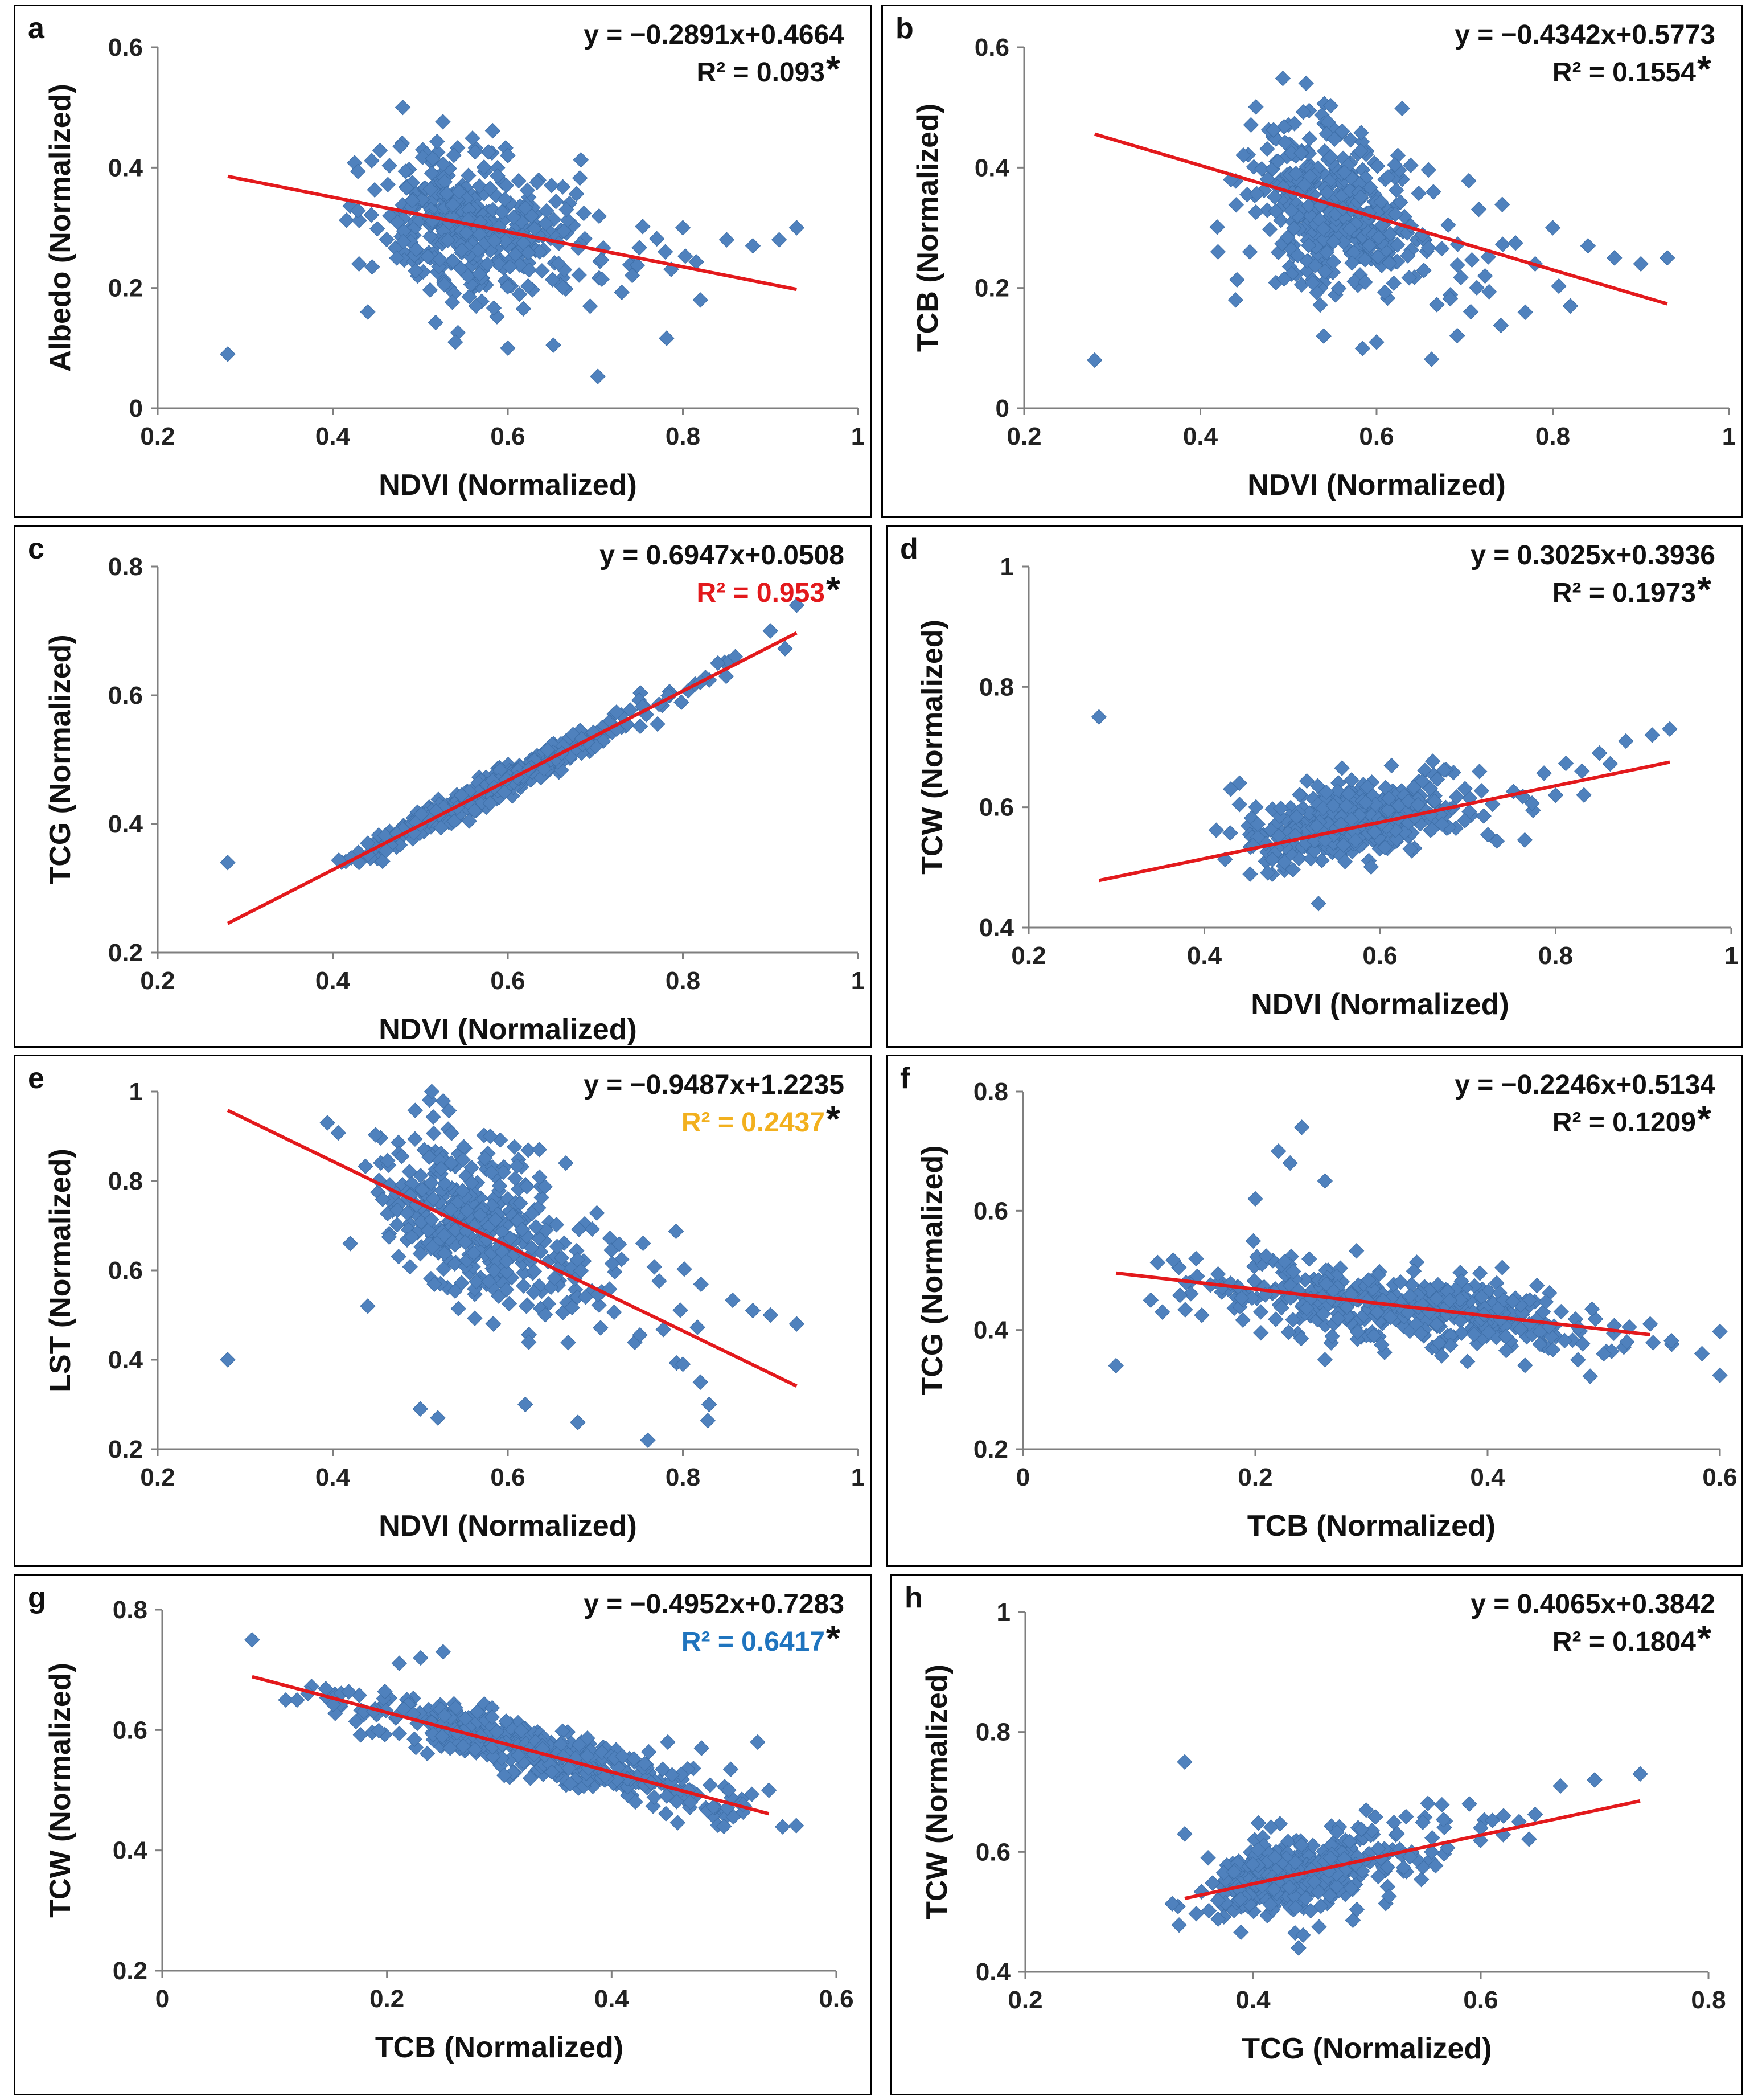 The image size is (1758, 2100). What do you see at coordinates (1624, 73) in the screenshot?
I see `r-squared: R² = 0.1554` at bounding box center [1624, 73].